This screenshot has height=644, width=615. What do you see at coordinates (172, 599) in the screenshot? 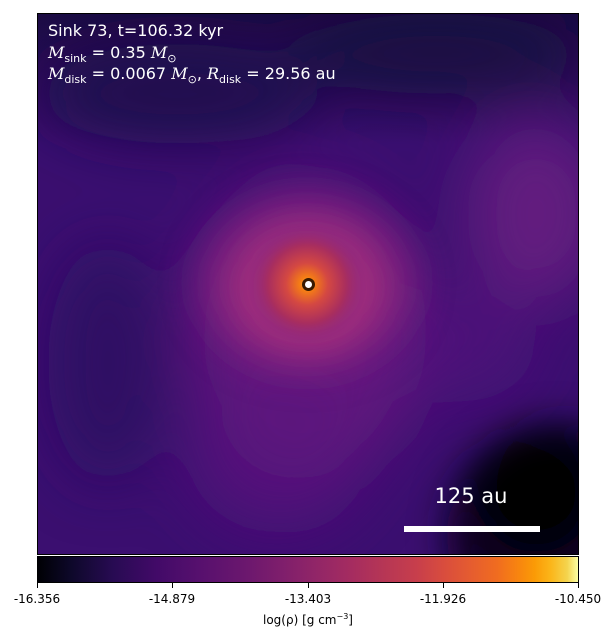
I see `colorbar-tick-label: -14.879` at bounding box center [172, 599].